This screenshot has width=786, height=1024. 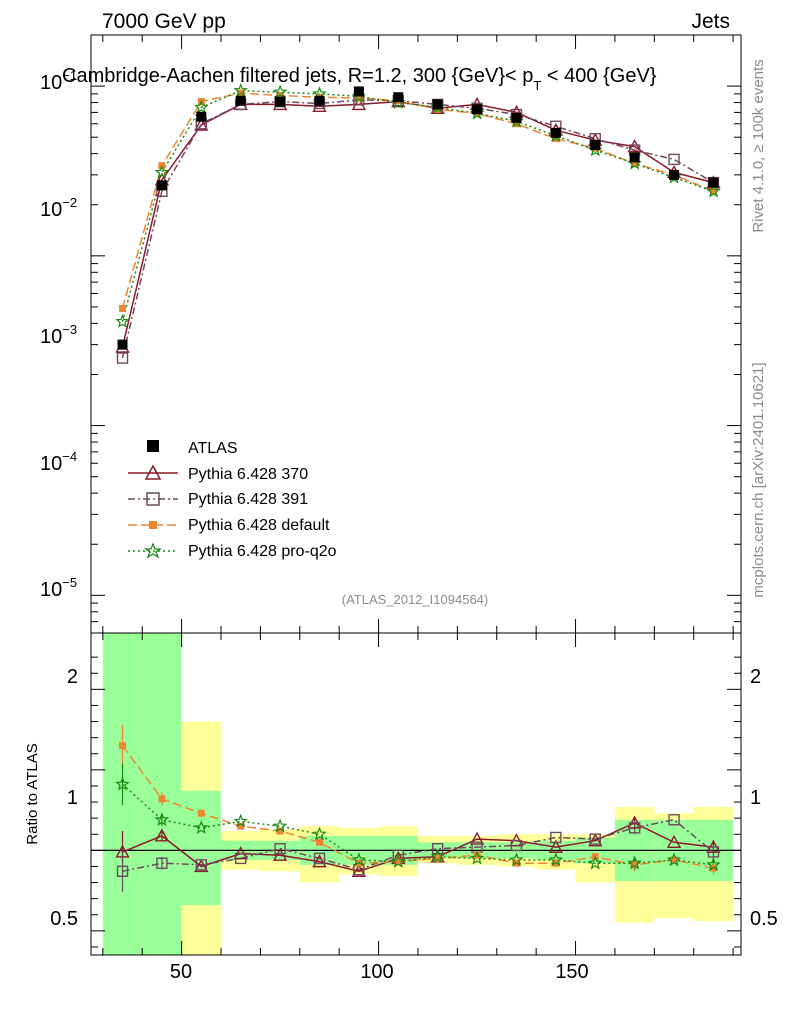 I want to click on legend-label-p391: Pythia 6.428 391, so click(x=248, y=499).